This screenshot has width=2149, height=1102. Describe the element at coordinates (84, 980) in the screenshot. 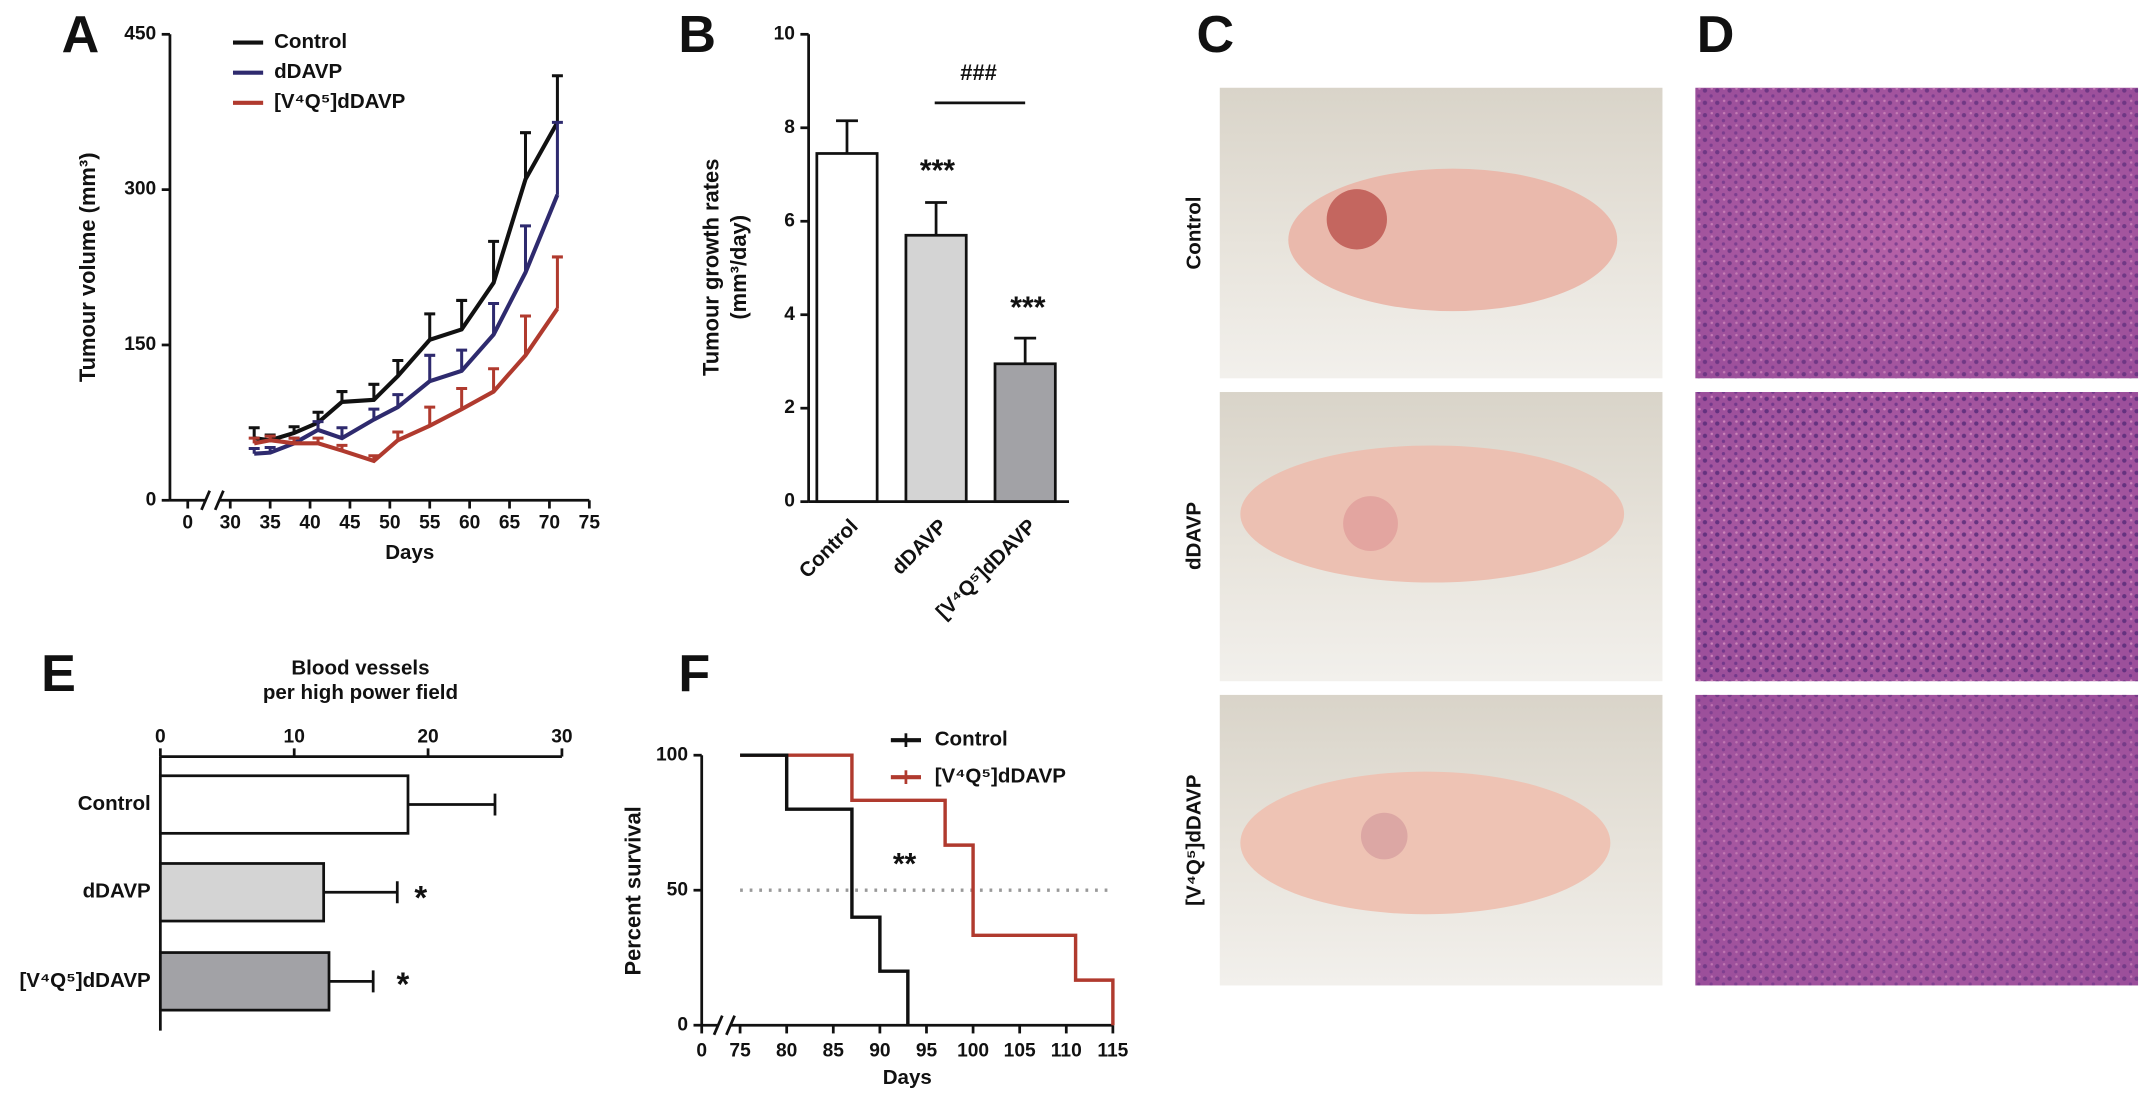

I see `y-tick-label: [V⁴Q⁵]dDAVP` at that location.